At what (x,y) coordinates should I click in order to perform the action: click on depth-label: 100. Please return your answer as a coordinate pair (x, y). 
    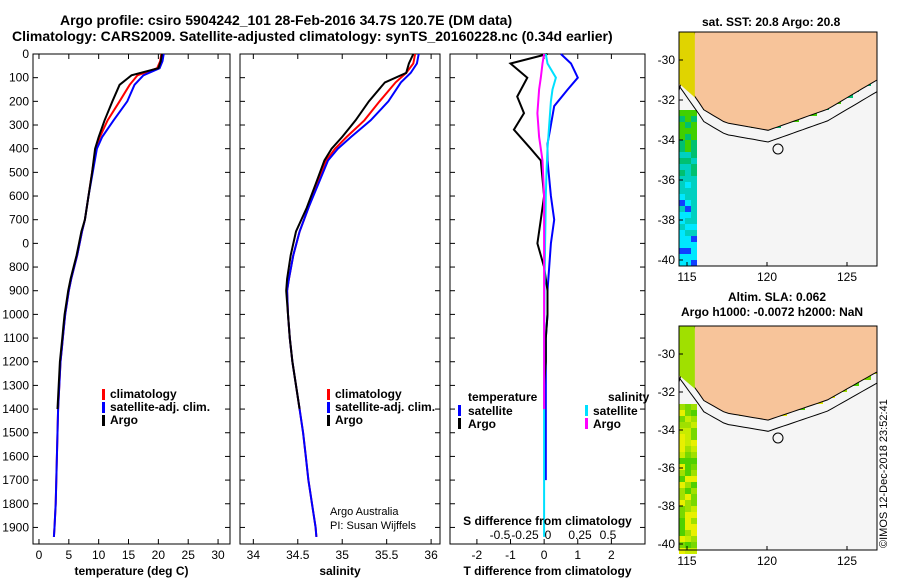
    Looking at the image, I should click on (19, 78).